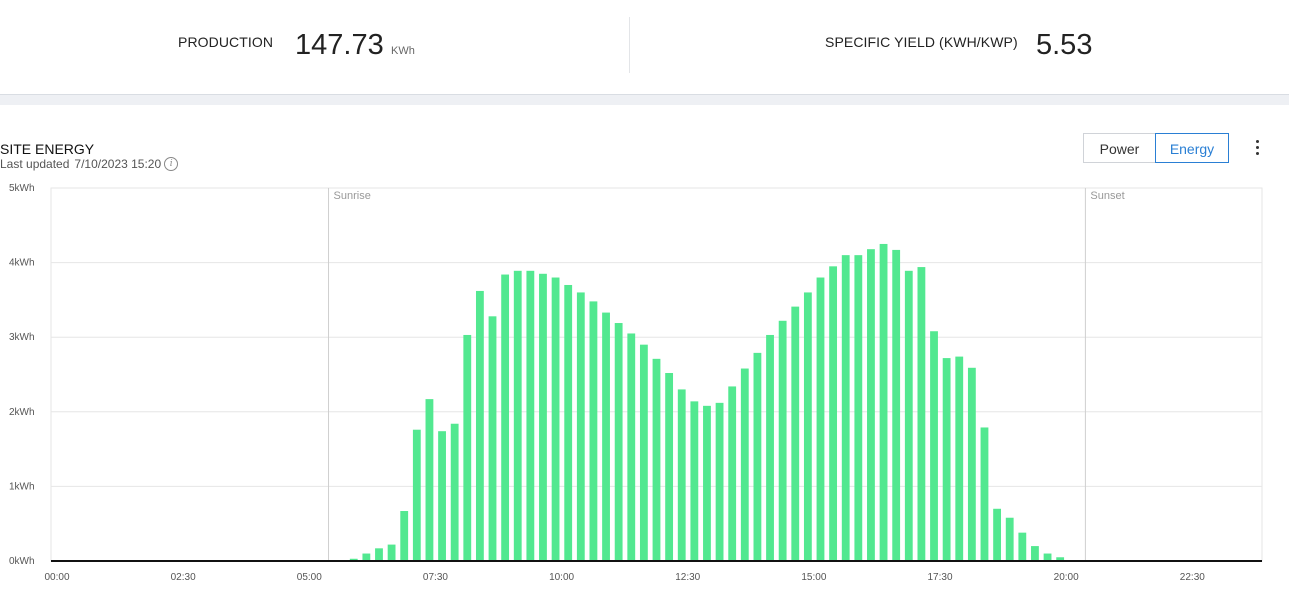 Image resolution: width=1289 pixels, height=607 pixels. Describe the element at coordinates (813, 577) in the screenshot. I see `x-tick-label: 15:00` at that location.